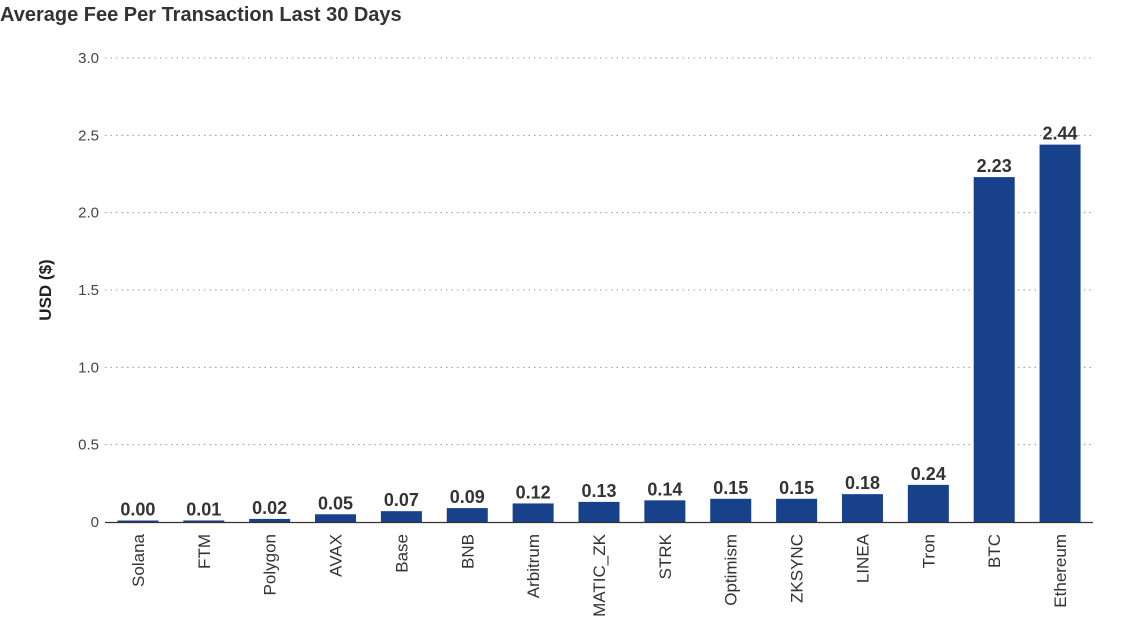 The image size is (1123, 641). I want to click on x-tick-label: AVAX, so click(336, 555).